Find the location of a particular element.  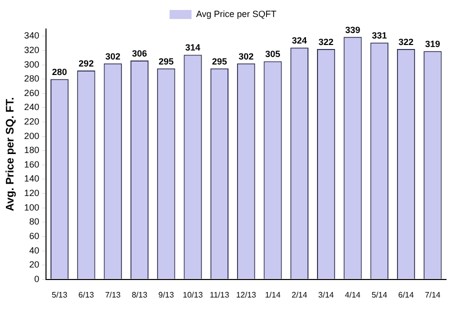

x-tick-label: 2/14 is located at coordinates (300, 295).